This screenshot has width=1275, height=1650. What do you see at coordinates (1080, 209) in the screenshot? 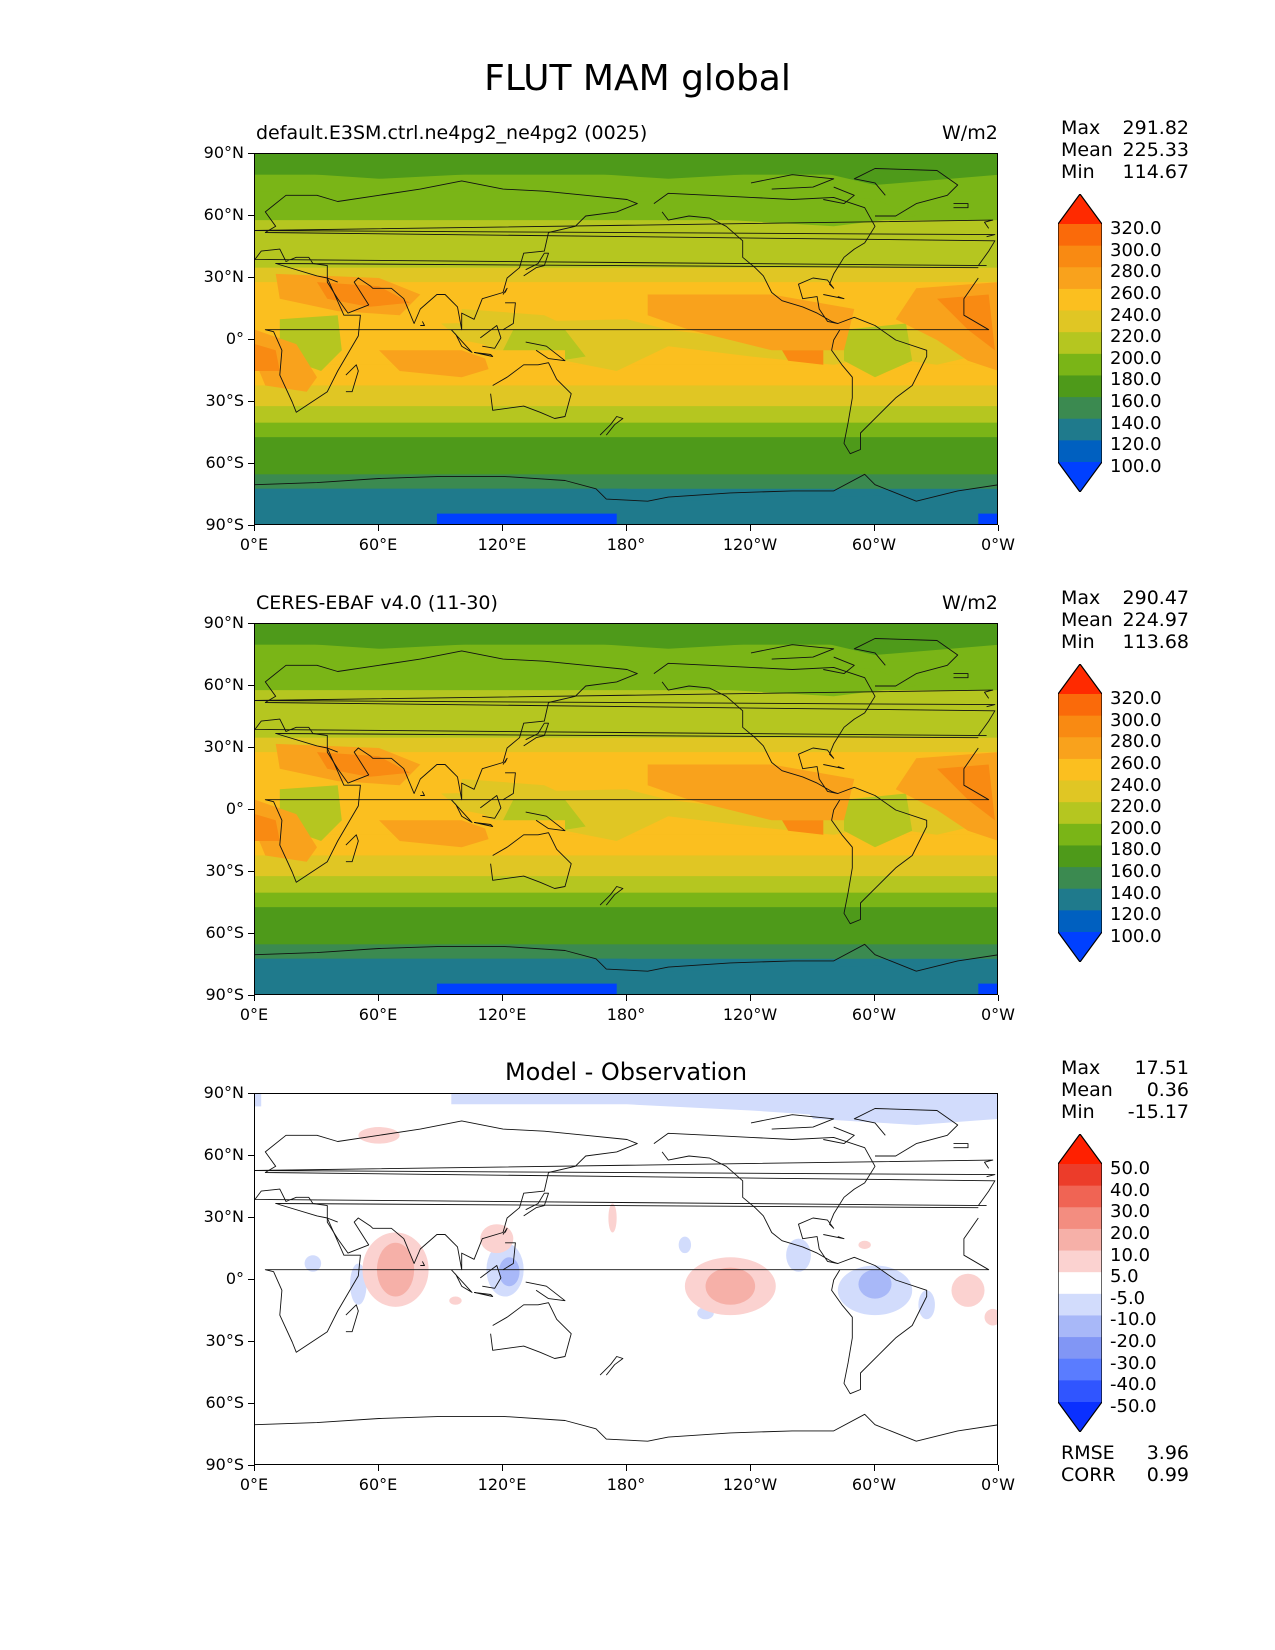
I see `colorbar-extend-max` at bounding box center [1080, 209].